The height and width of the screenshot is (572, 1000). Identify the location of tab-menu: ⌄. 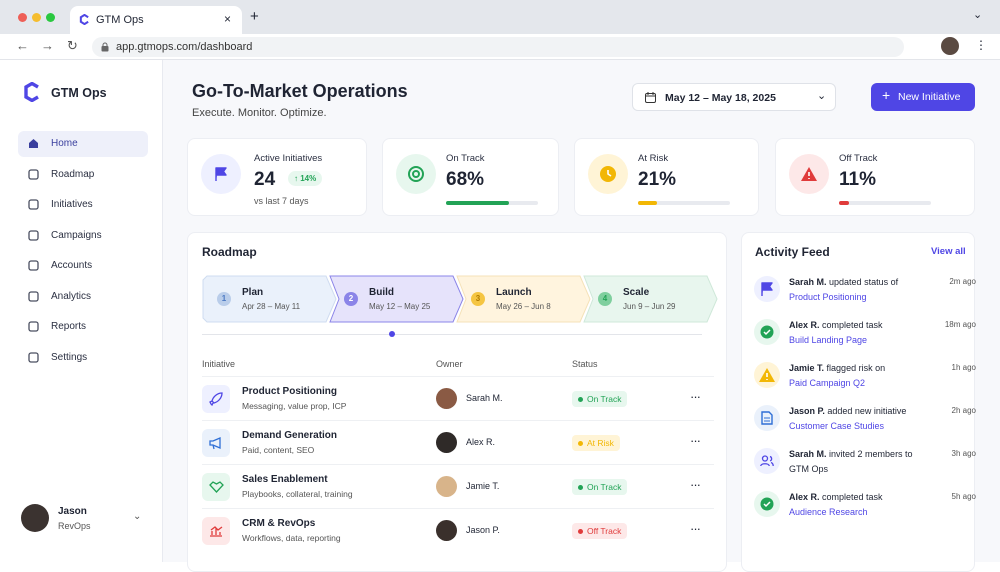
(978, 15).